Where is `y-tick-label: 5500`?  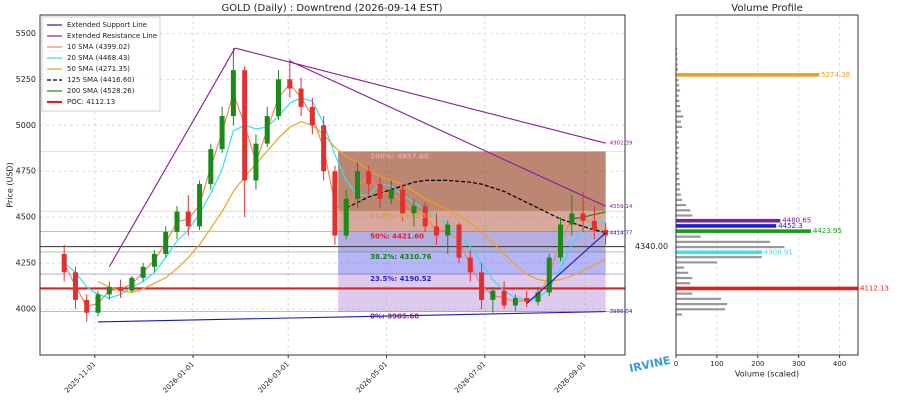
y-tick-label: 5500 is located at coordinates (26, 33).